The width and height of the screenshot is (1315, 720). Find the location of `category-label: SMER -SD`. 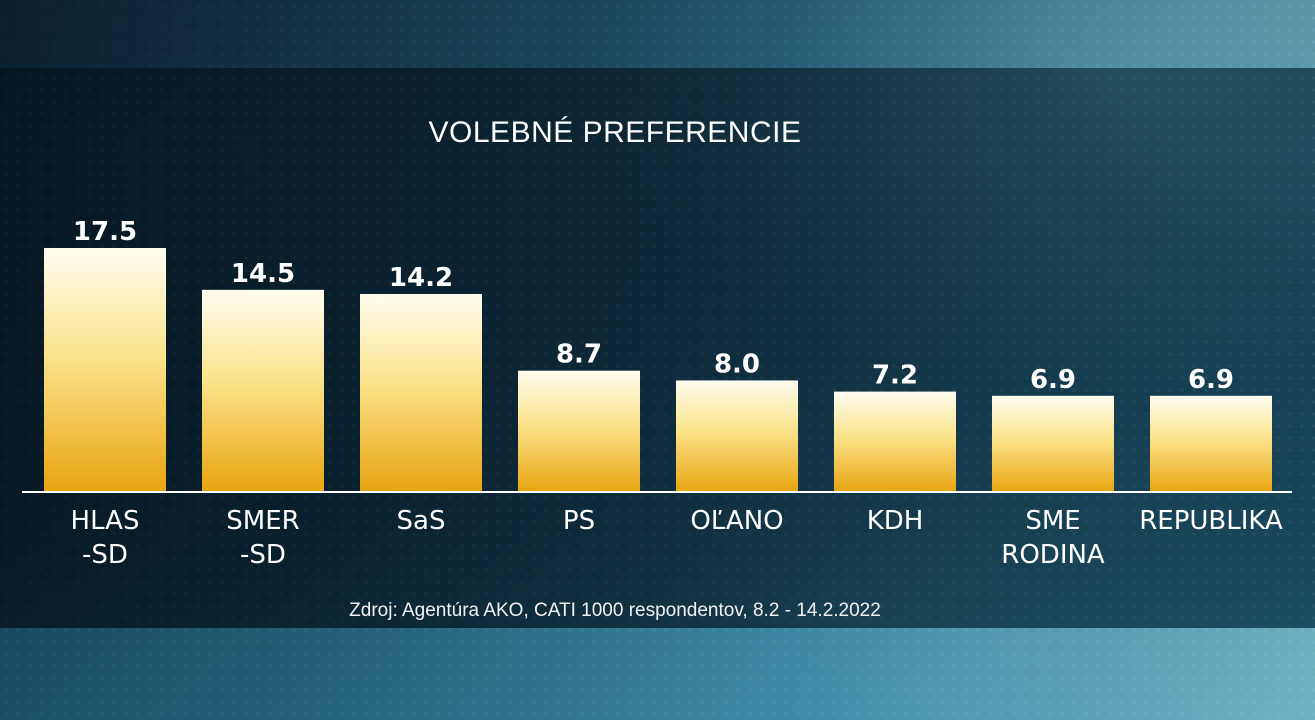

category-label: SMER -SD is located at coordinates (262, 538).